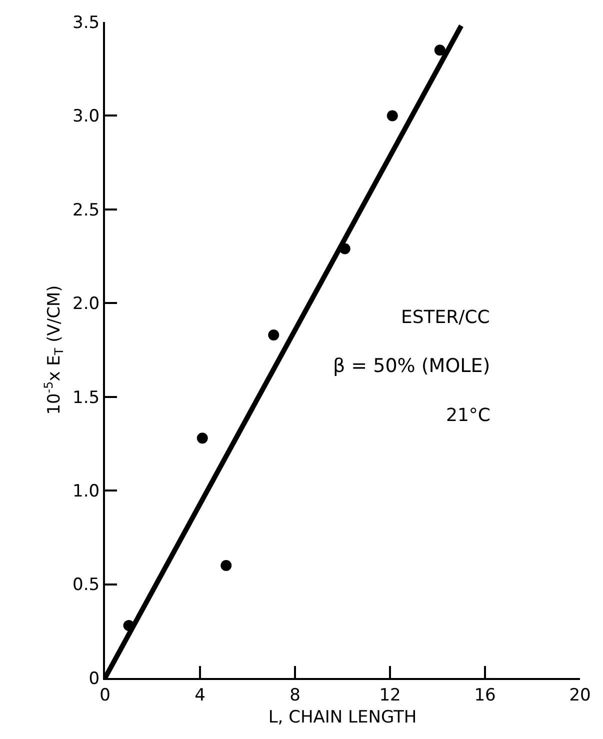 Image resolution: width=603 pixels, height=739 pixels. What do you see at coordinates (200, 695) in the screenshot?
I see `x-tick-label: 4` at bounding box center [200, 695].